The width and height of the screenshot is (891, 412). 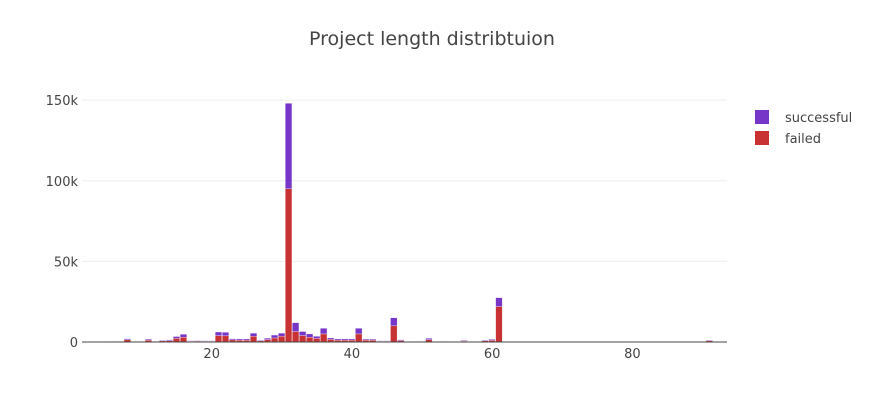 What do you see at coordinates (211, 354) in the screenshot?
I see `x-tick-label: 20` at bounding box center [211, 354].